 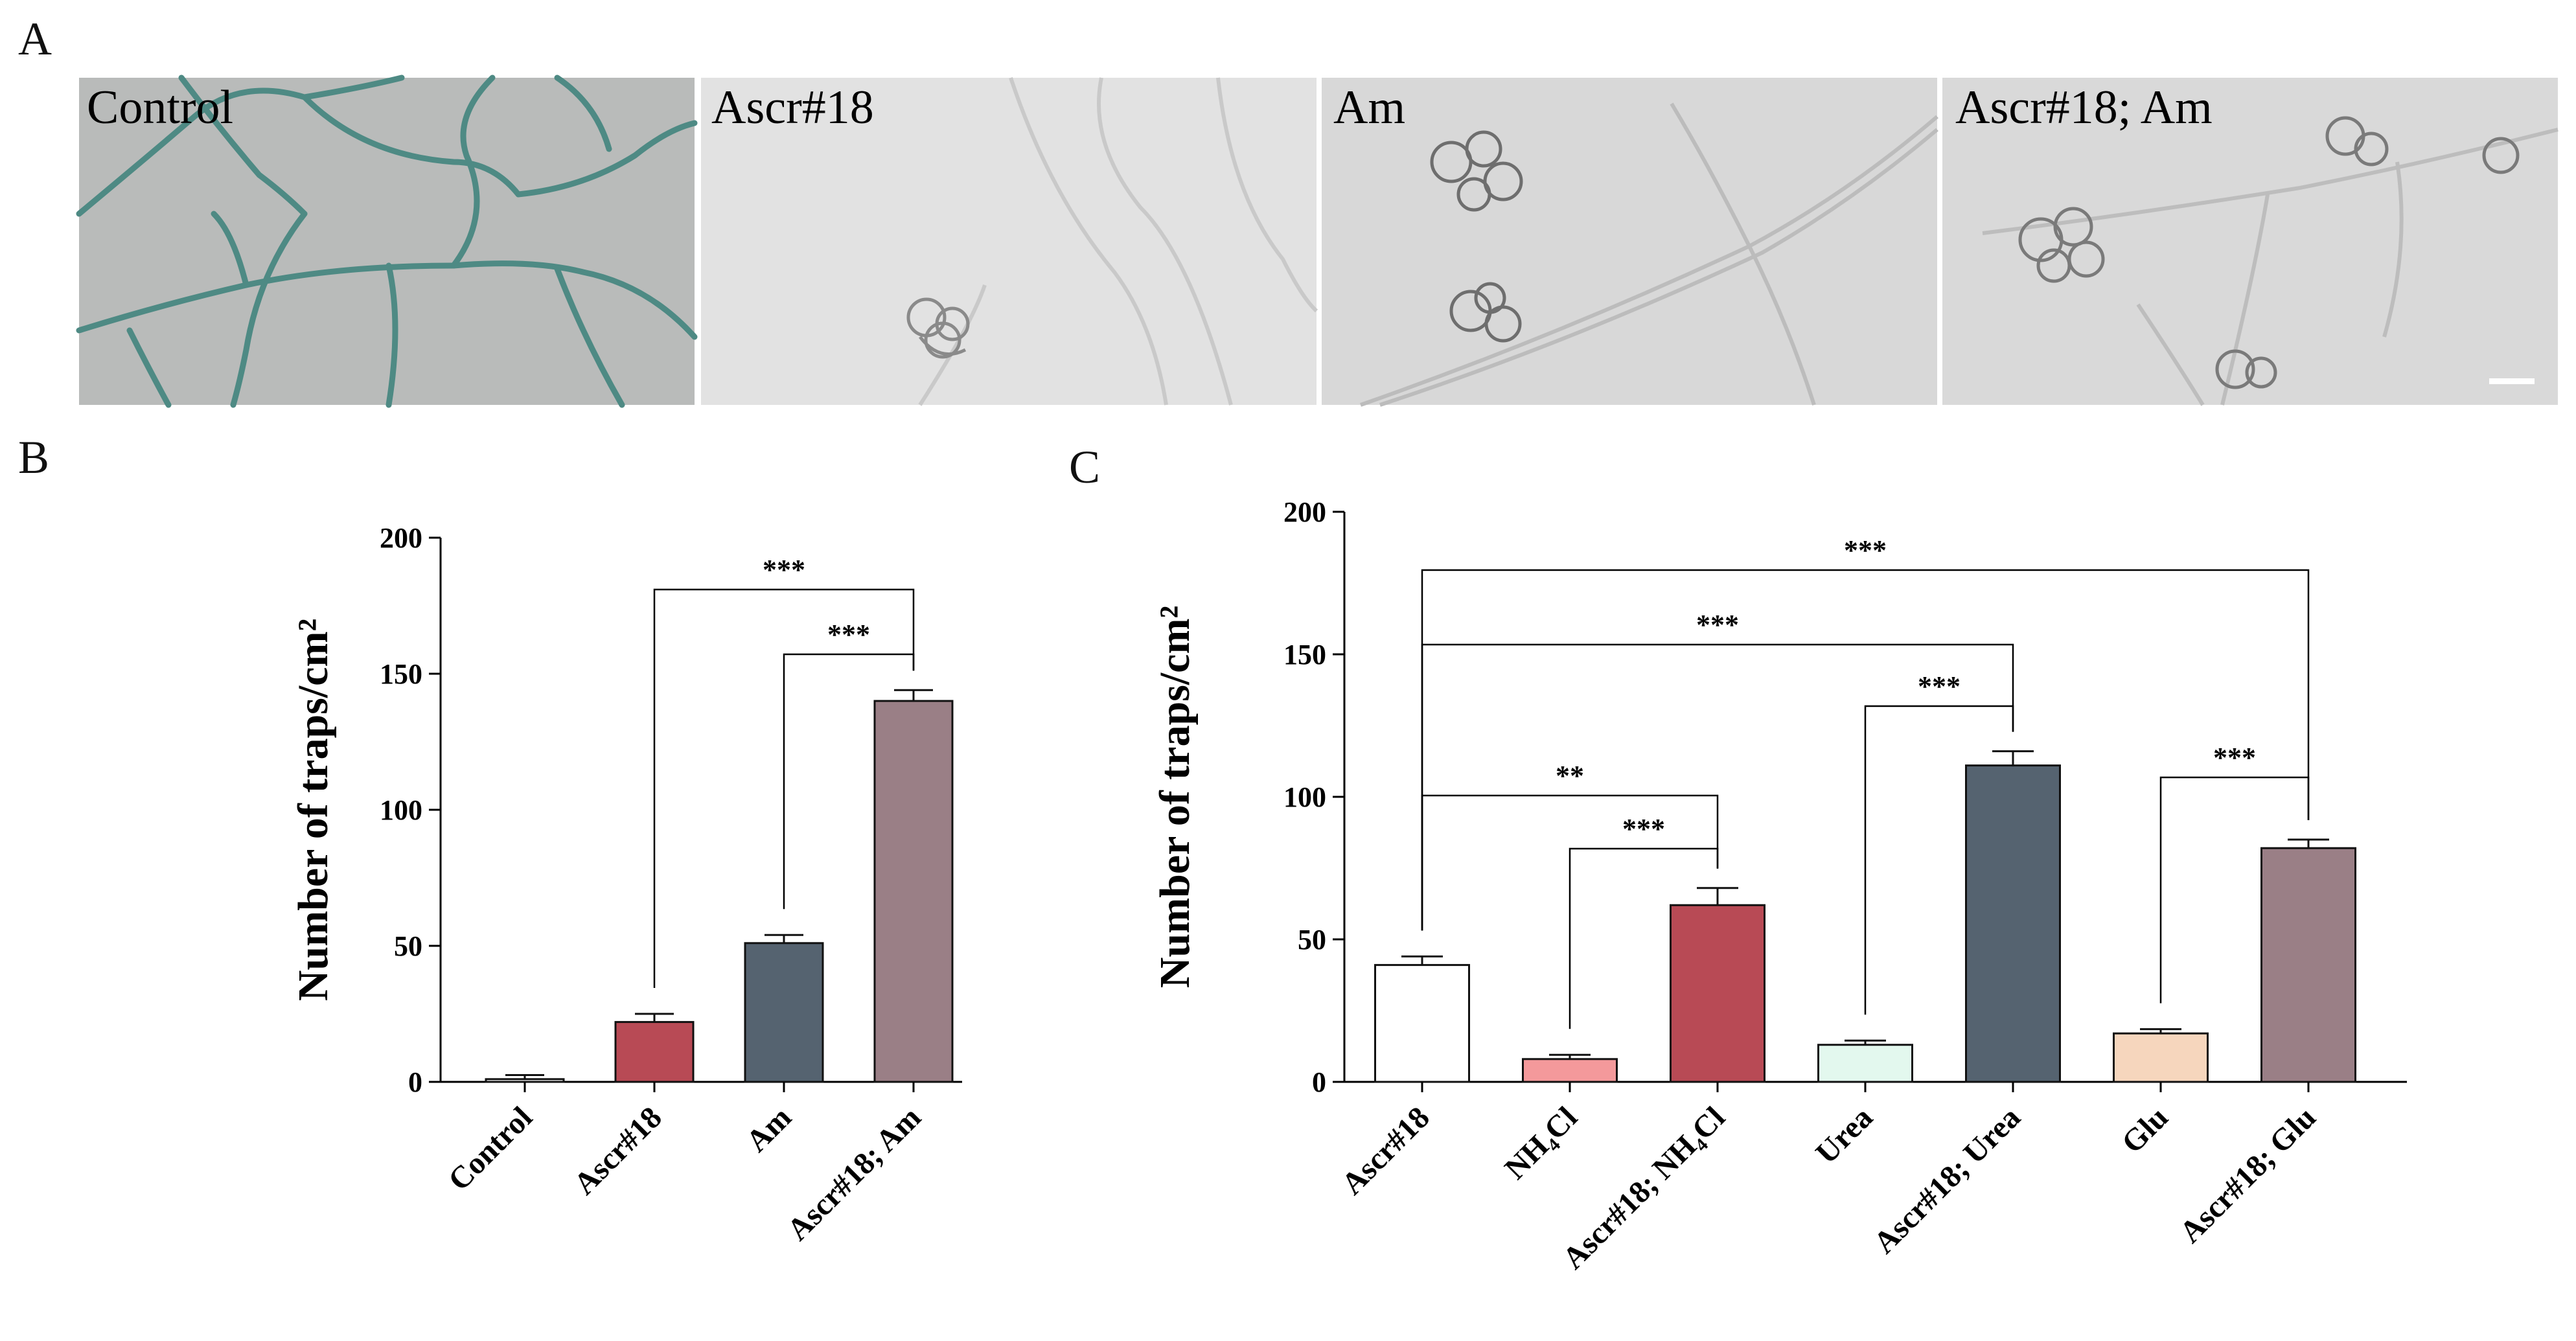 I want to click on panel-letter-c: C, so click(x=1084, y=467).